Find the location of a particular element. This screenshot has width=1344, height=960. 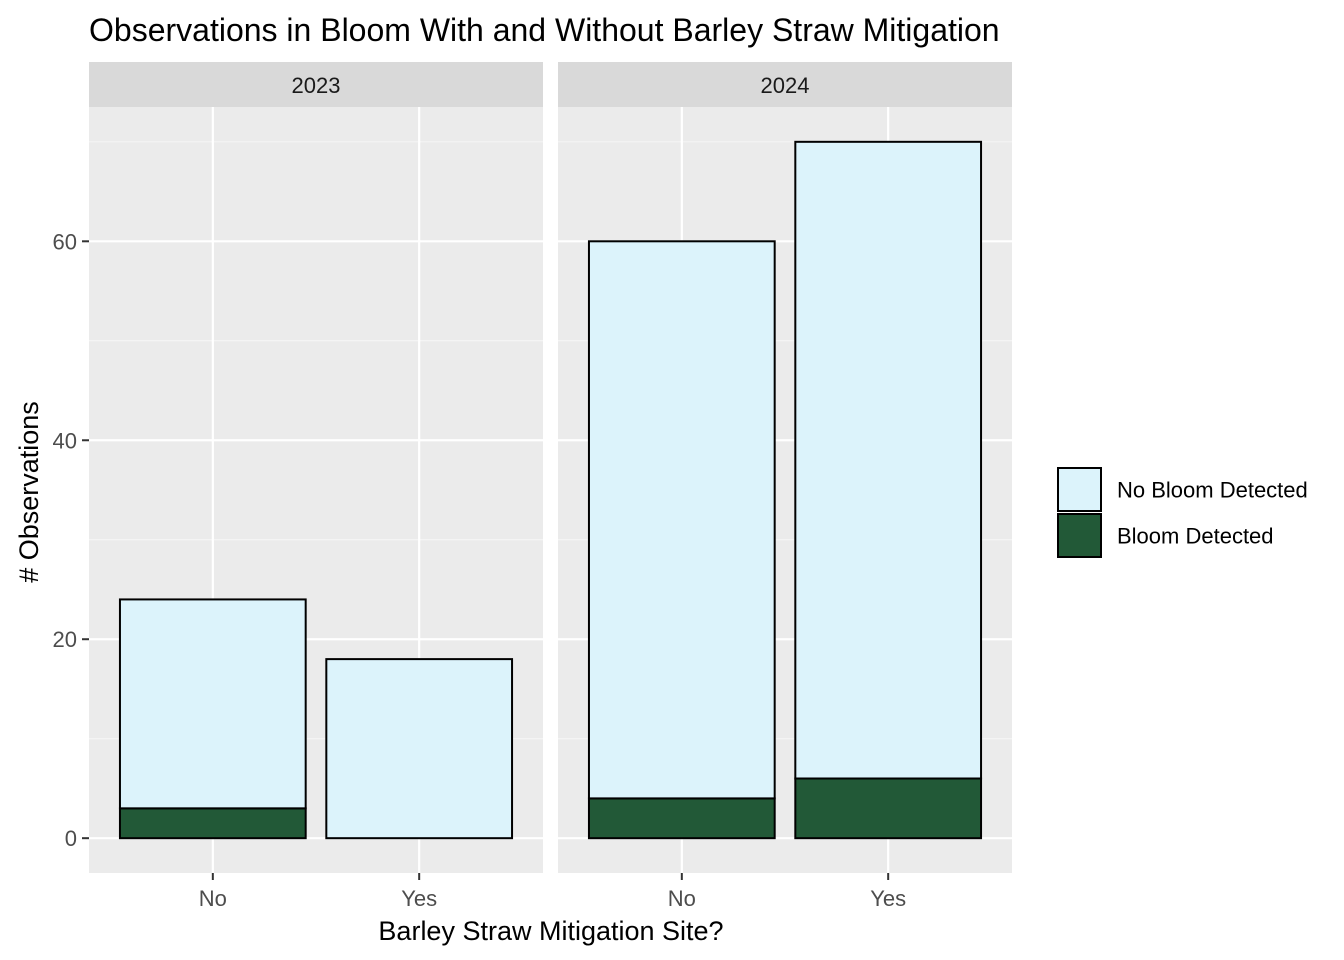

y-tick-label: 0 is located at coordinates (71, 838).